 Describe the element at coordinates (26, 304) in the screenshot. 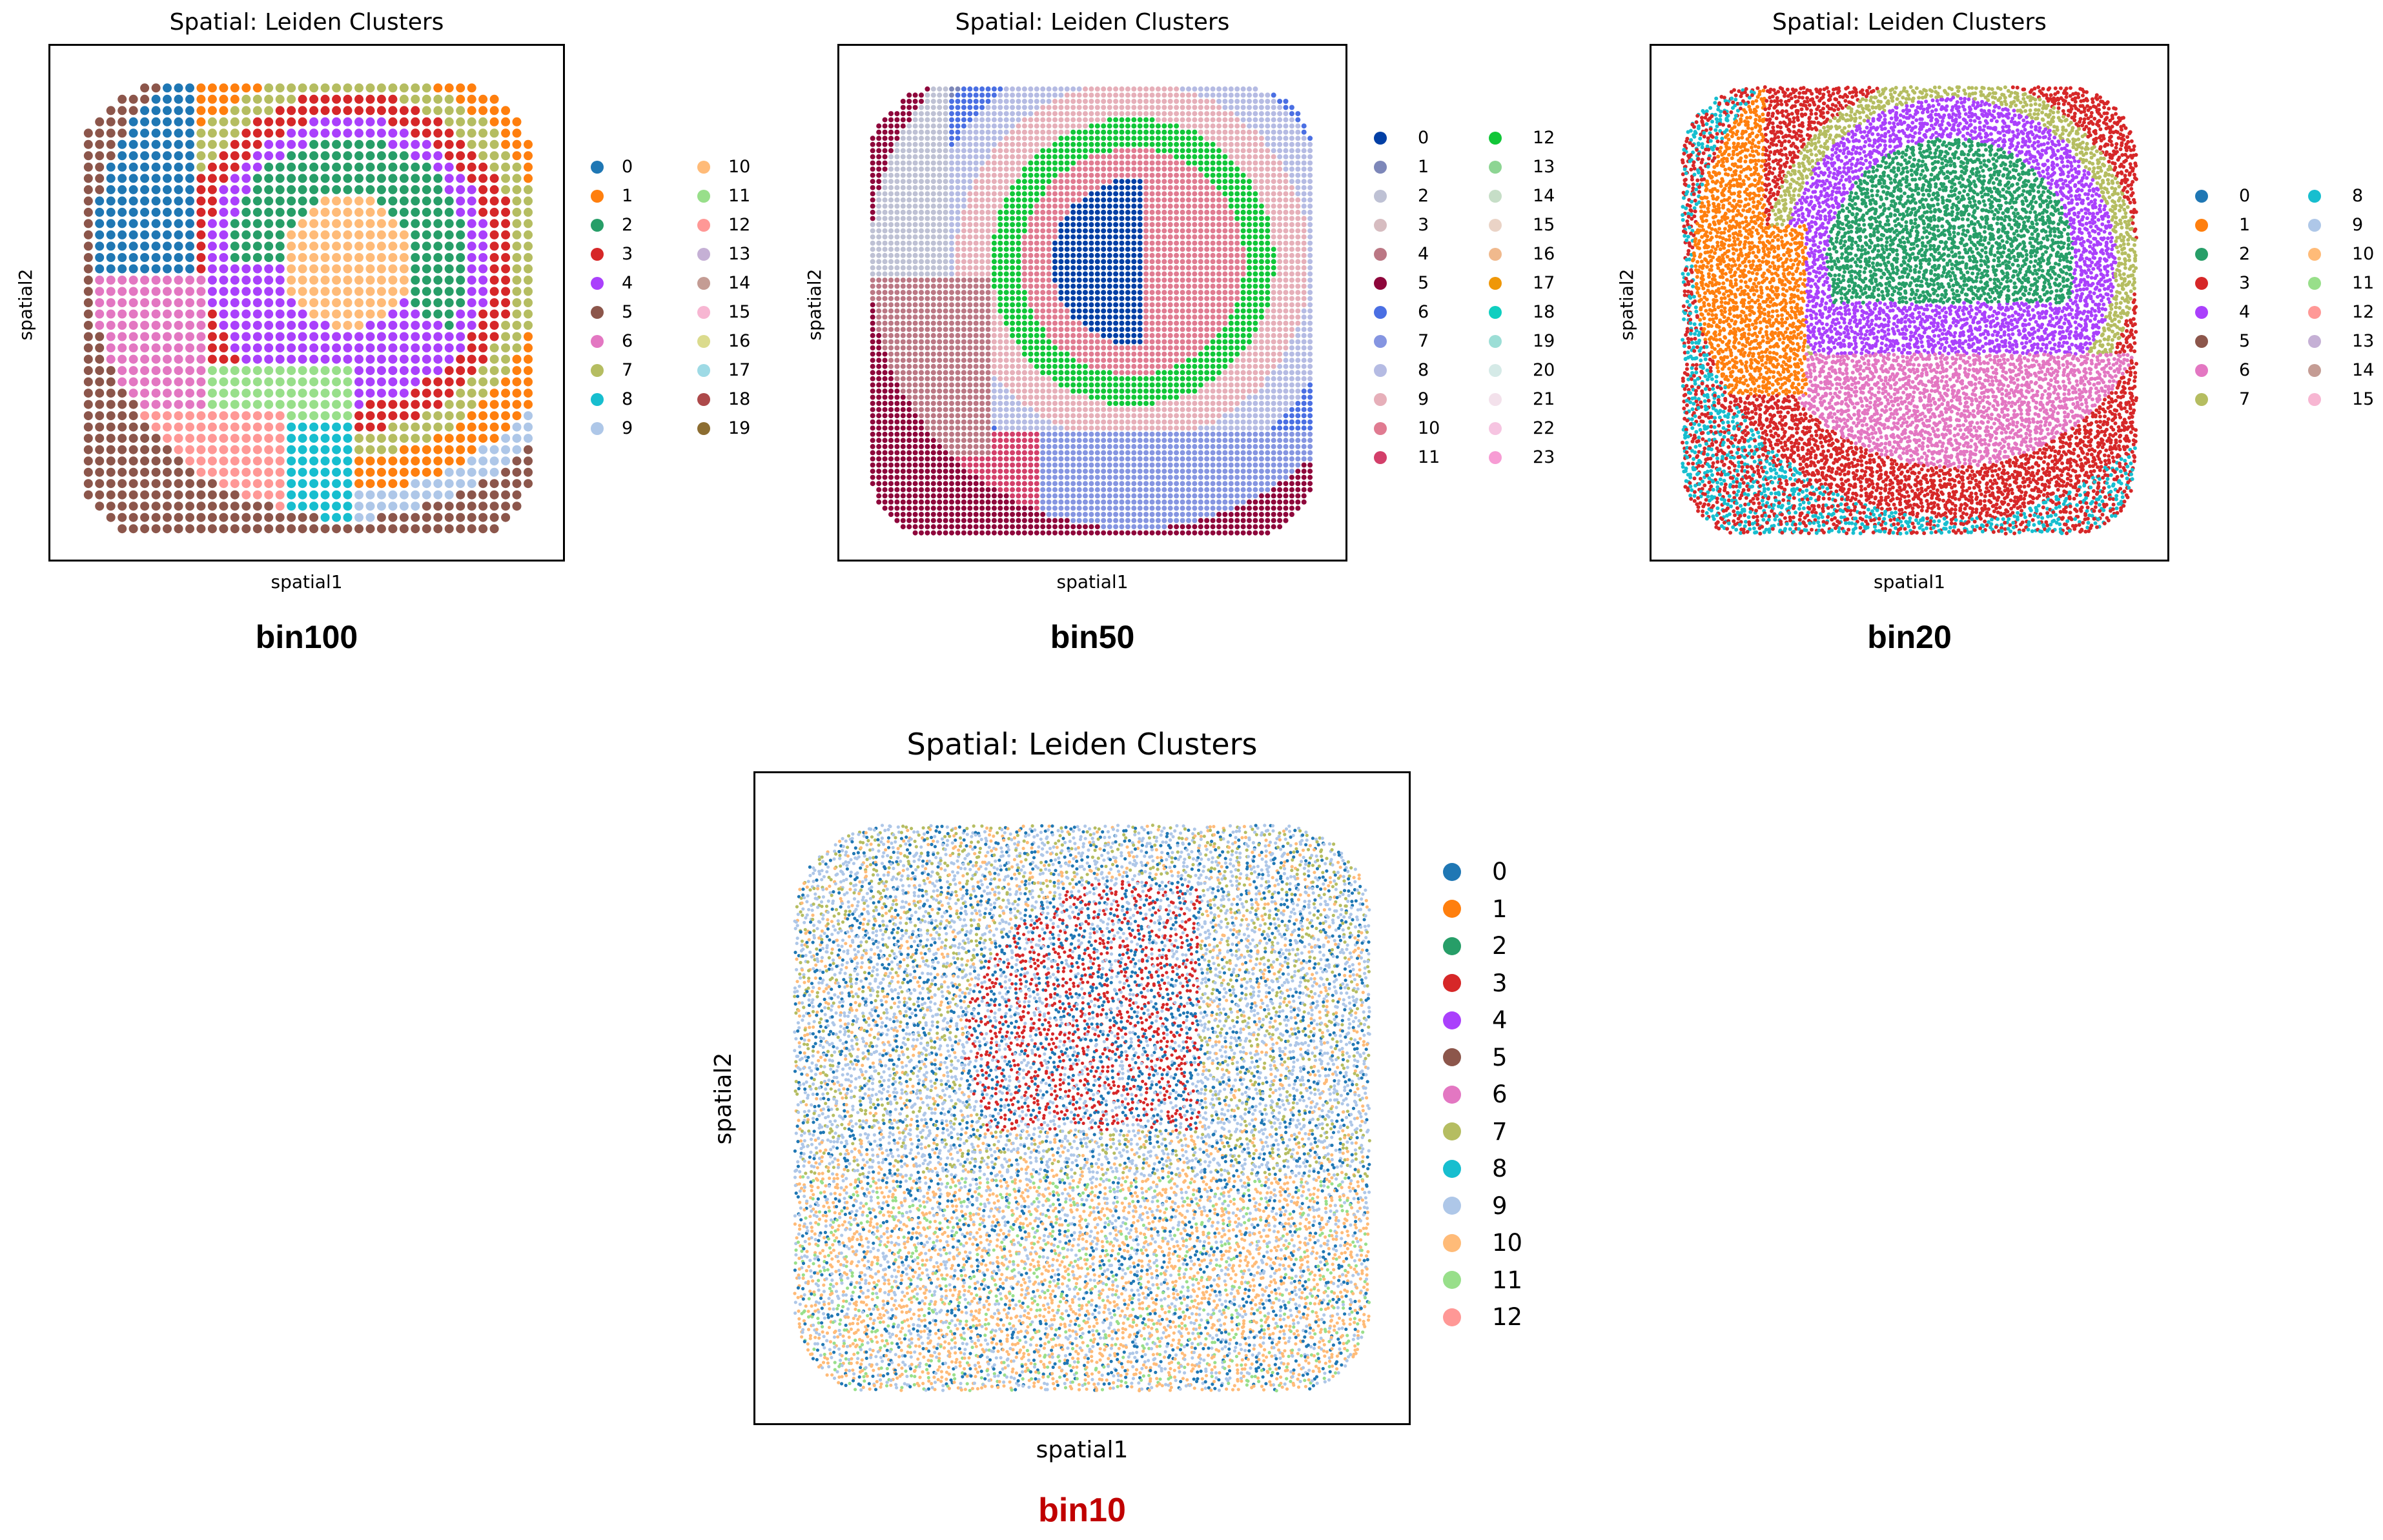

I see `y-axis-label: spatial2` at that location.